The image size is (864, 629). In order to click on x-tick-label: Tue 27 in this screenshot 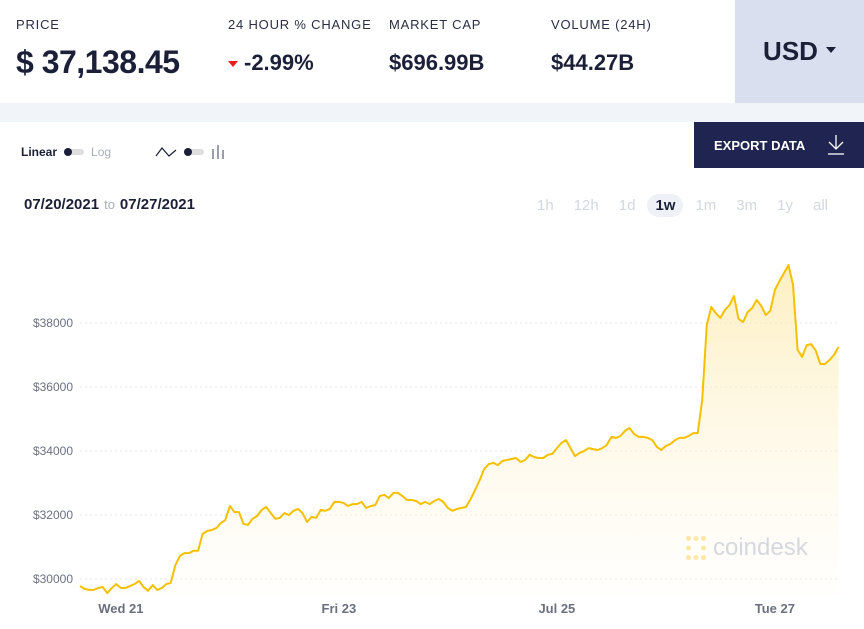, I will do `click(775, 608)`.